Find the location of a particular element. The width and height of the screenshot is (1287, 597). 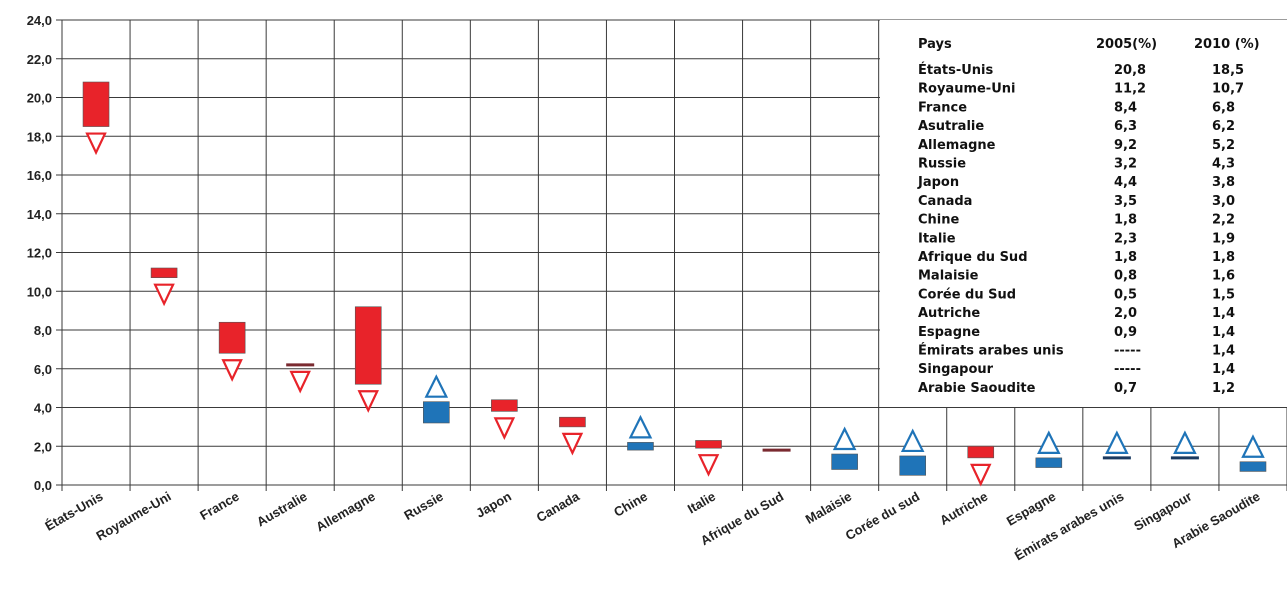

table-cell: Japon is located at coordinates (938, 182).